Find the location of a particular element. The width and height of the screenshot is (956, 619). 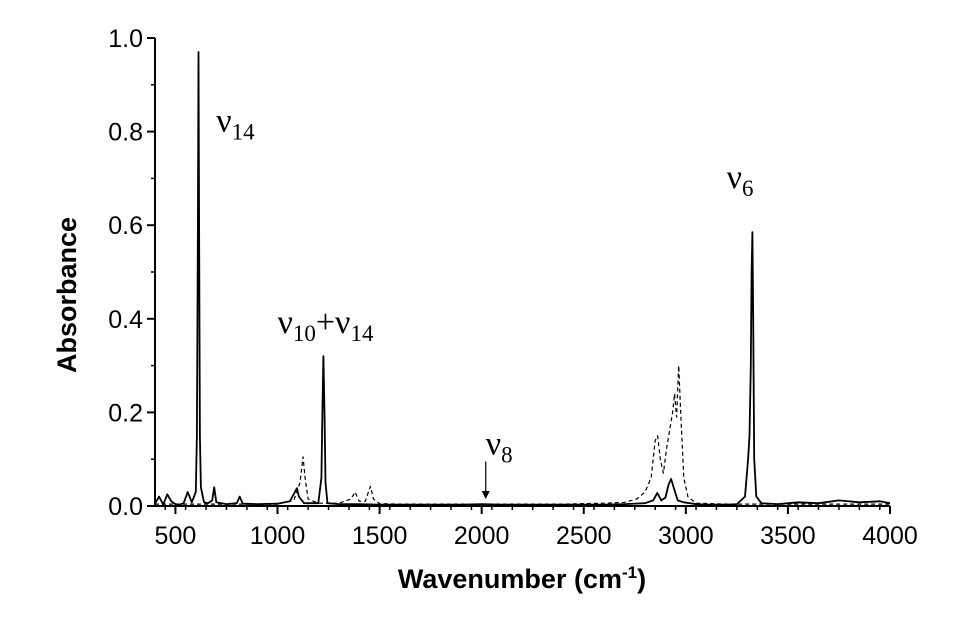

x-tick-label: 3000 is located at coordinates (686, 536).